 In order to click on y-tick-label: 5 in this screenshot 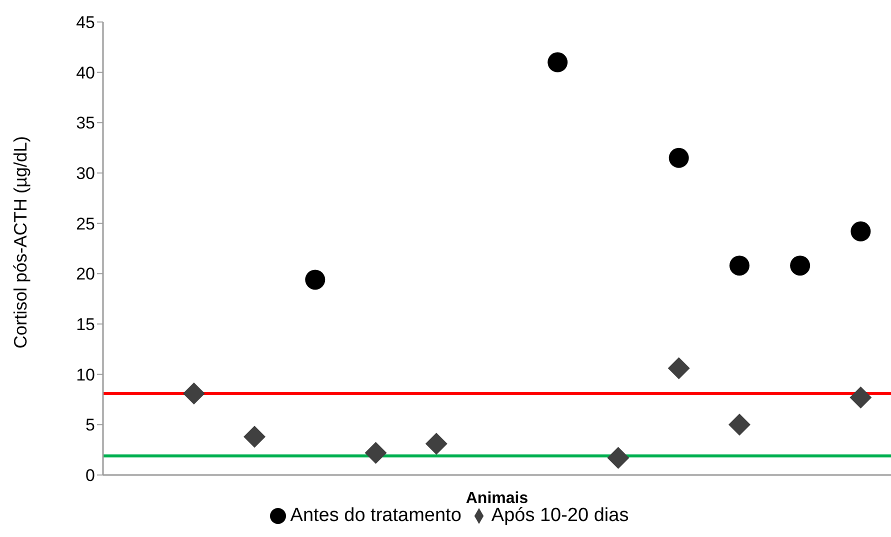, I will do `click(90, 425)`.